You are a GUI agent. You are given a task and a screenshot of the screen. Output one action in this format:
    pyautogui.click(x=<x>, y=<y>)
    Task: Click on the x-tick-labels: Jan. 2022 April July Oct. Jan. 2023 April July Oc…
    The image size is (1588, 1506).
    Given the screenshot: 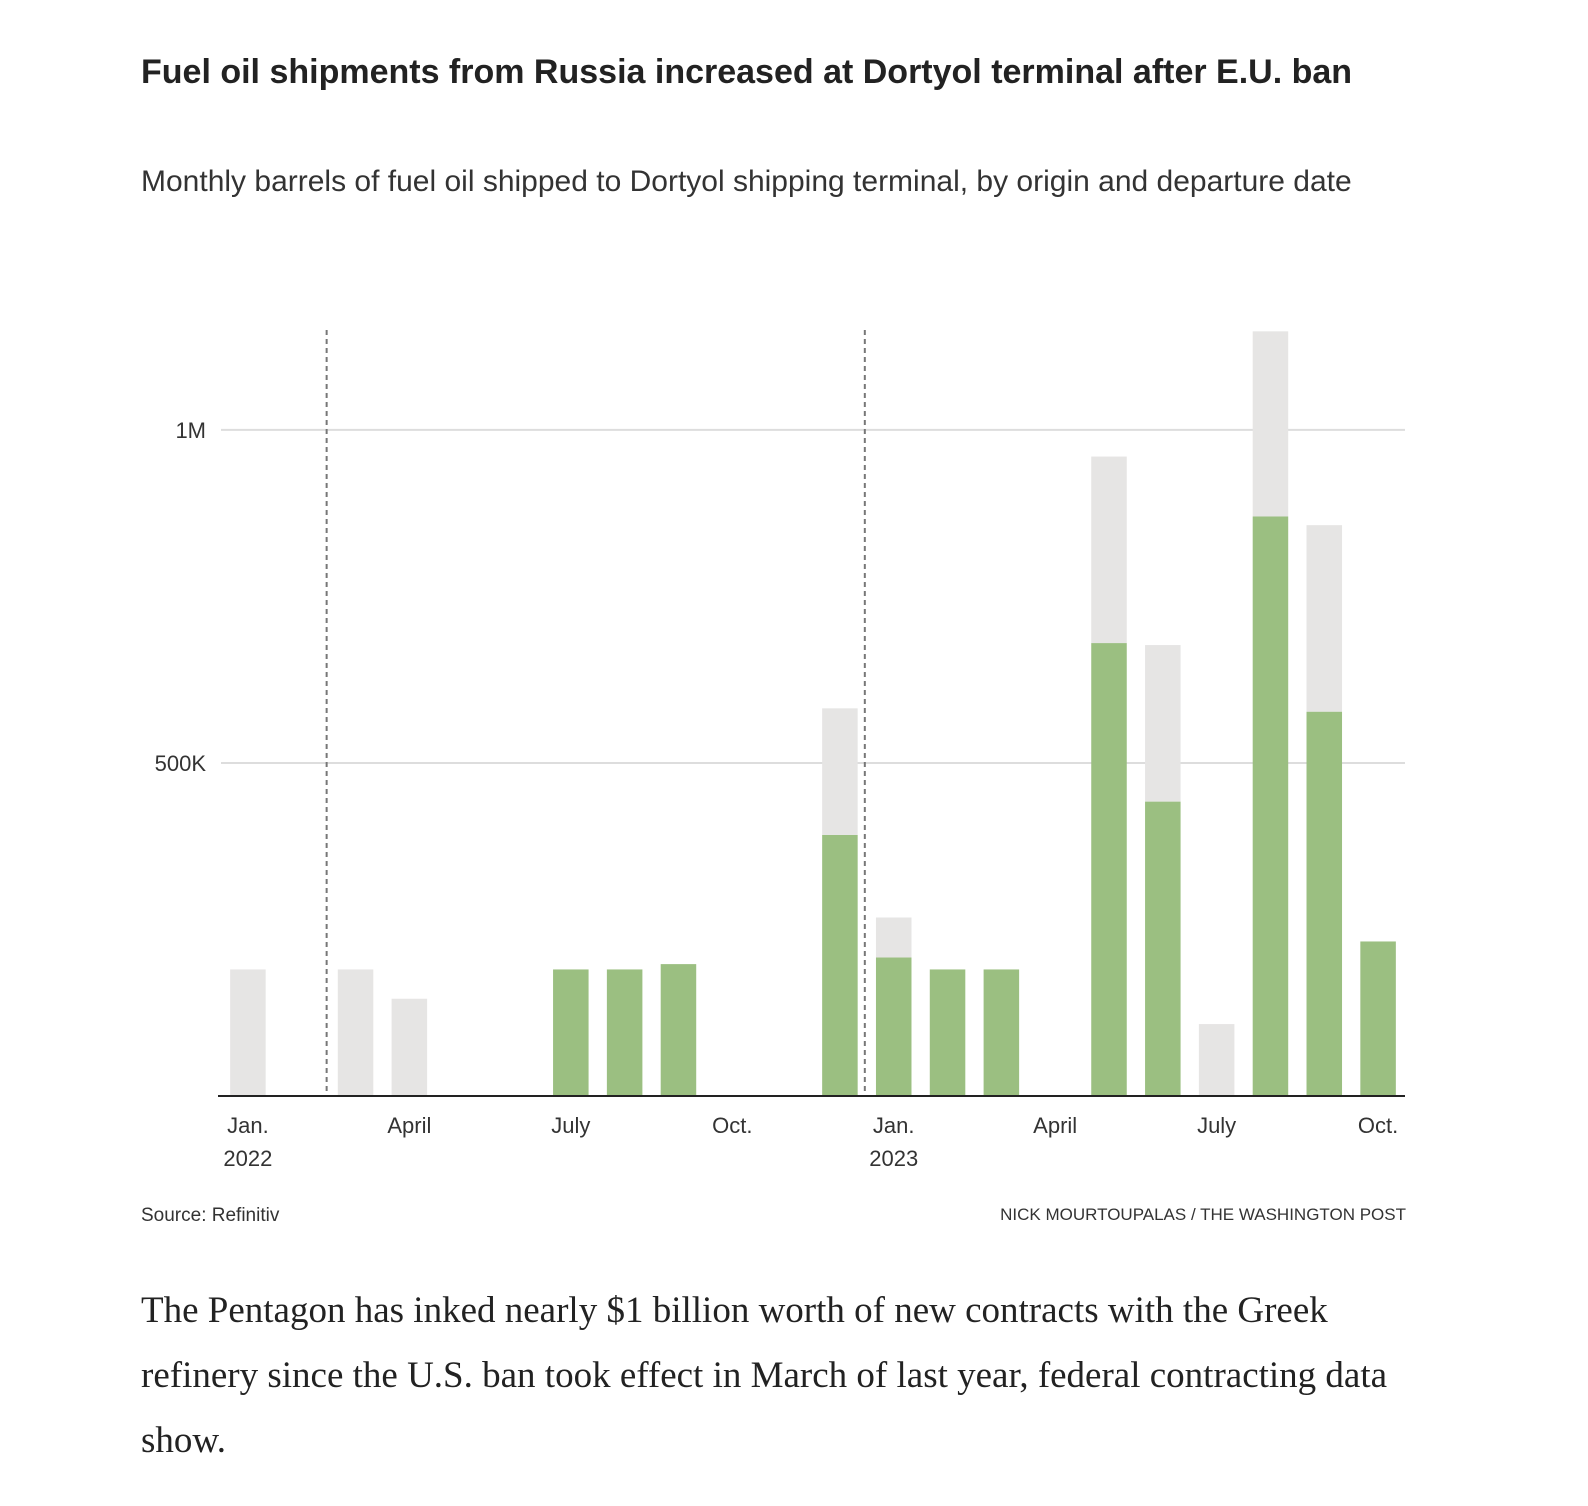 What is the action you would take?
    pyautogui.click(x=810, y=1142)
    